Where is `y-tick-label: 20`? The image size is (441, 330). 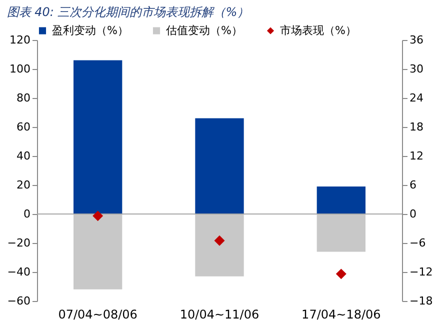 y-tick-label: 20 is located at coordinates (23, 185).